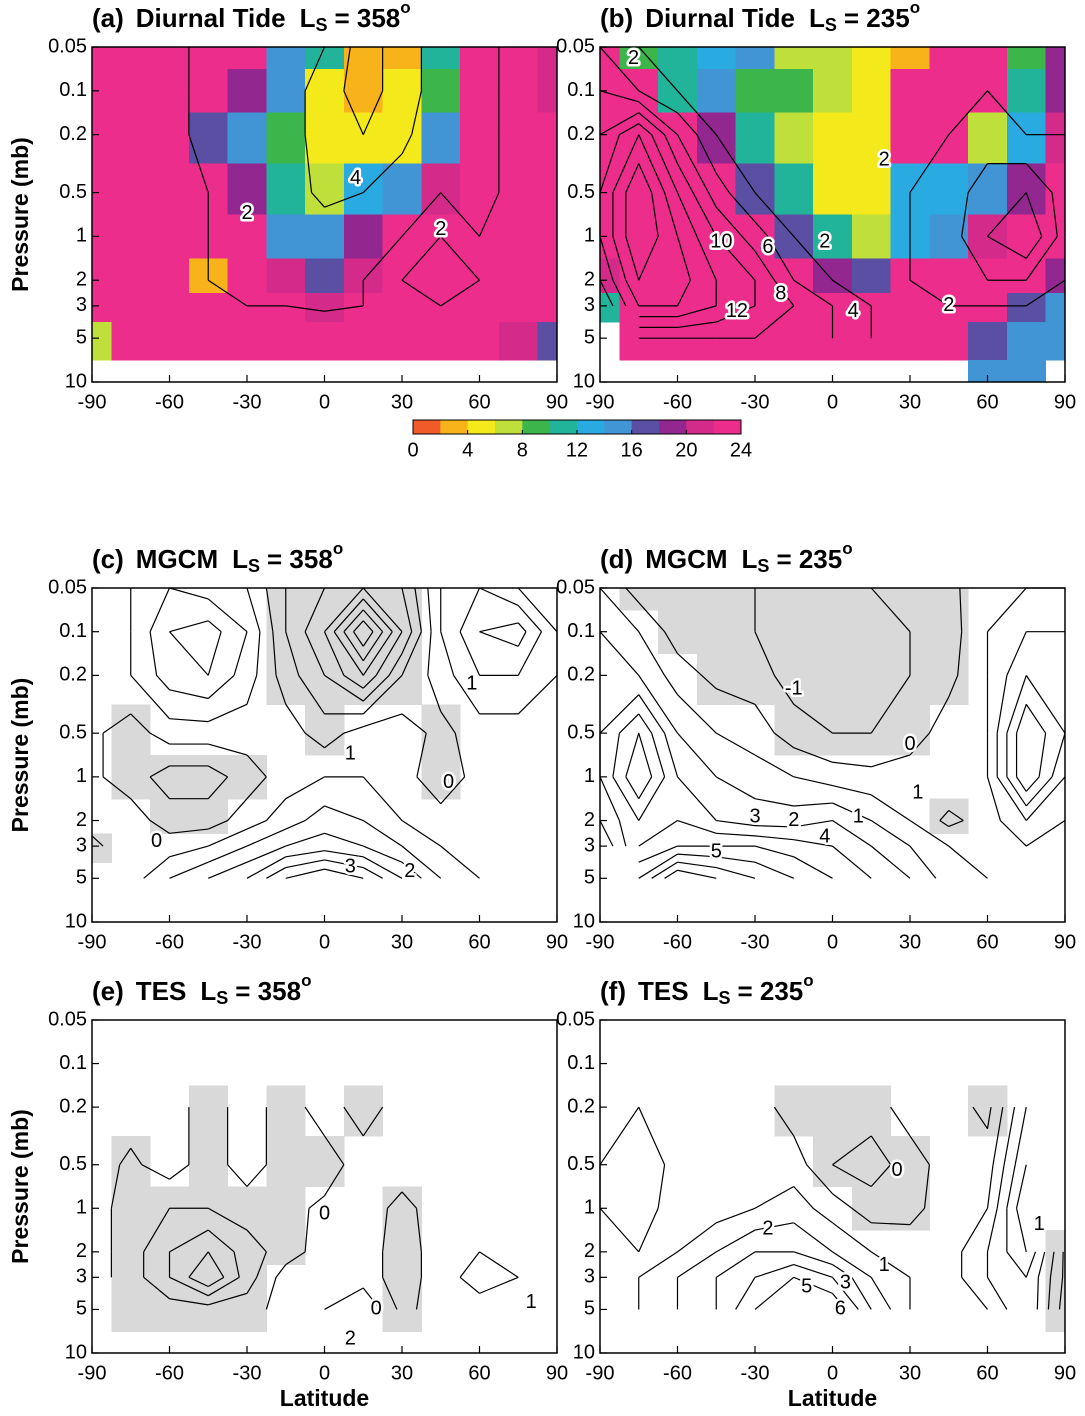 The height and width of the screenshot is (1416, 1085). What do you see at coordinates (350, 754) in the screenshot?
I see `contour-label: 1` at bounding box center [350, 754].